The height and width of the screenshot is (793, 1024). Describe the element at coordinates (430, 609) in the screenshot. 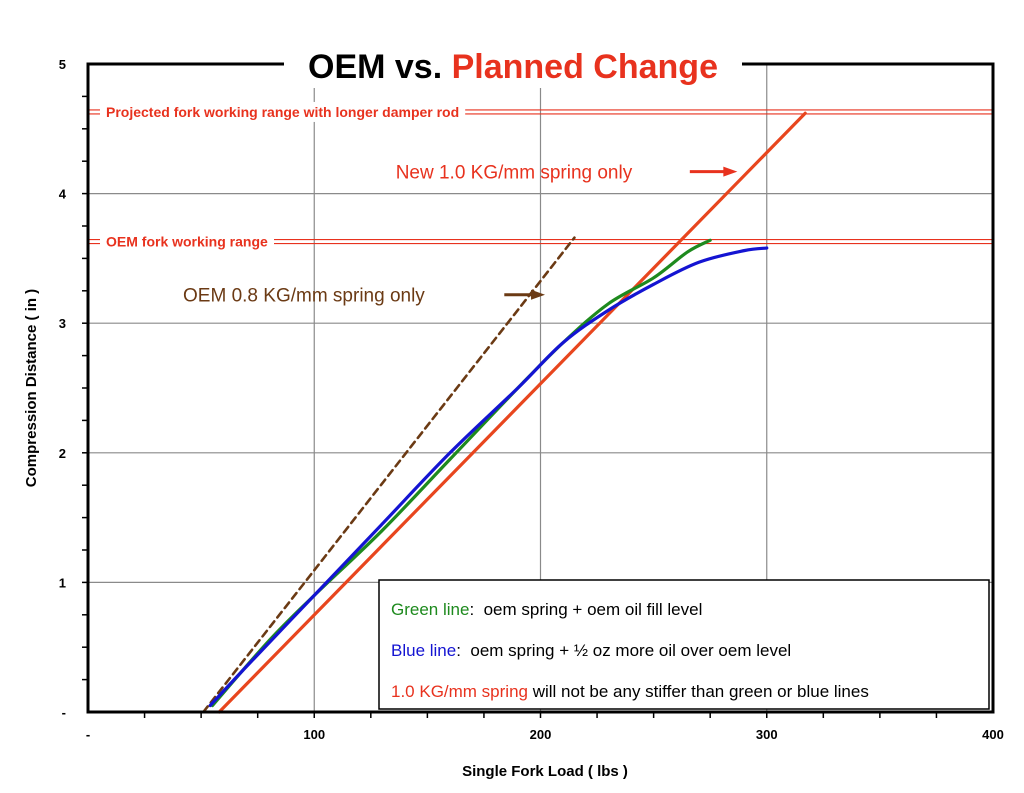

I see `legend-entry-green-label: Green line` at that location.